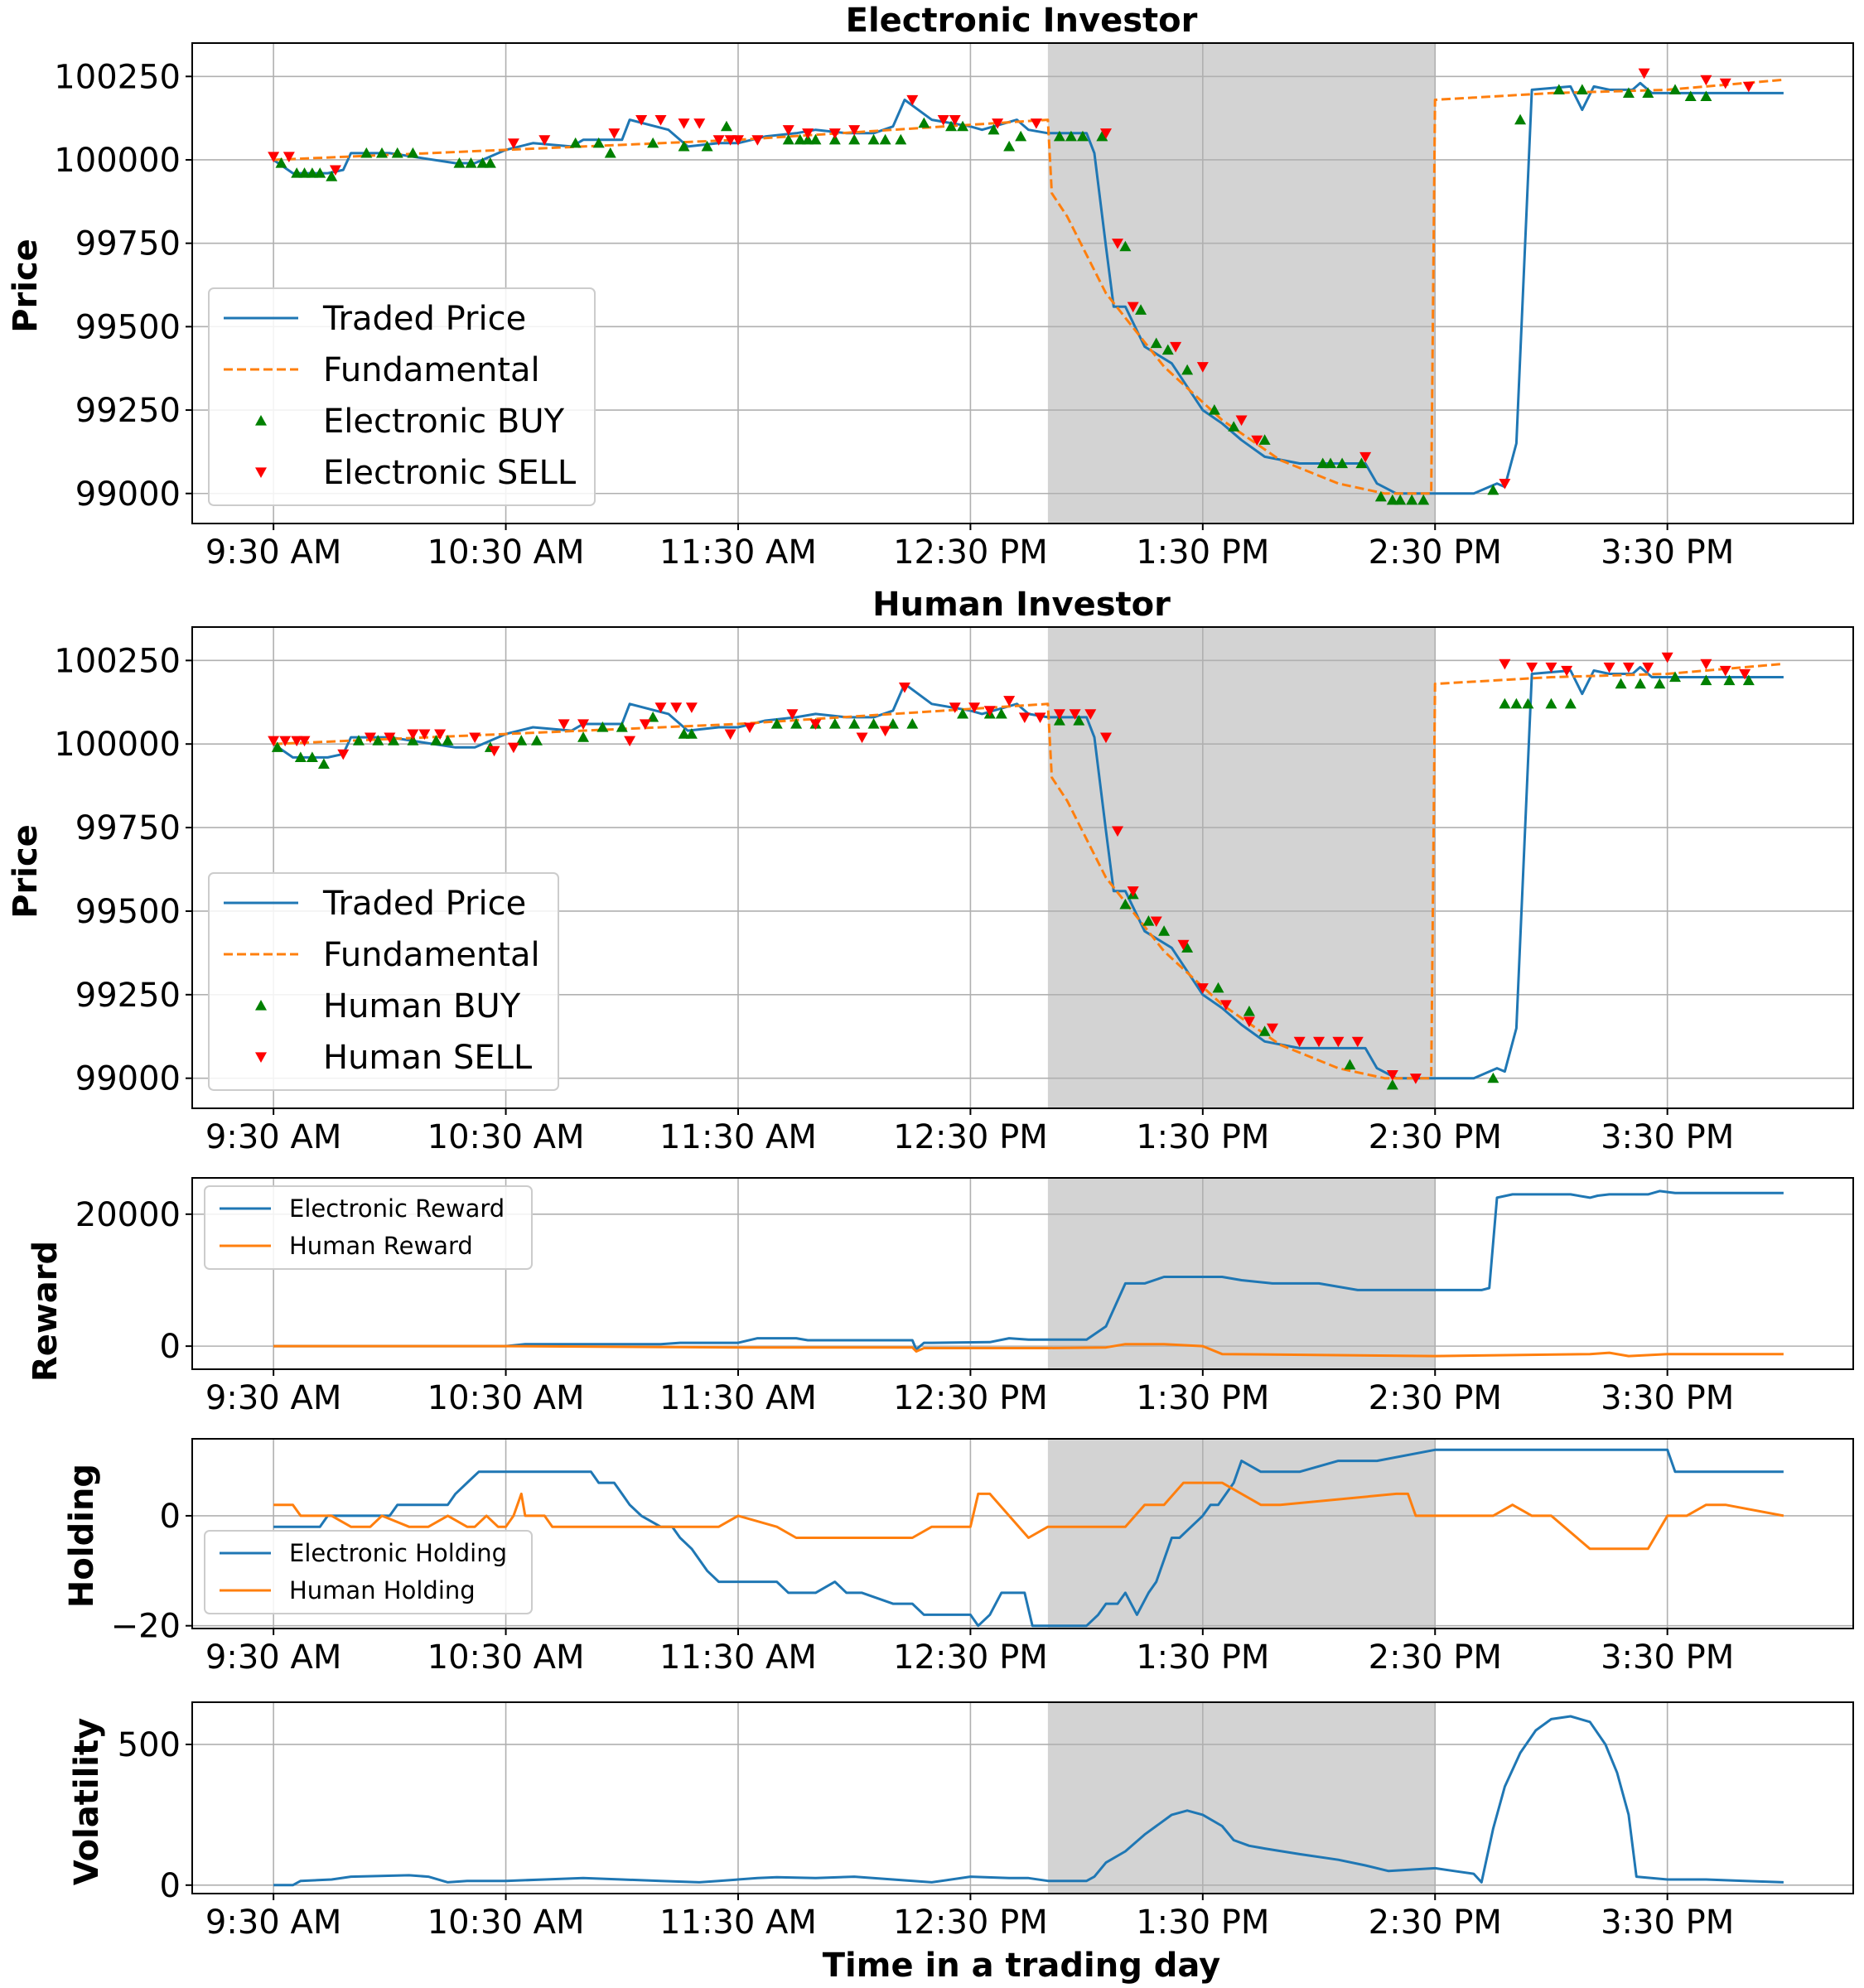 This screenshot has width=1864, height=1988. Describe the element at coordinates (1028, 1270) in the screenshot. I see `series-line-electronic-reward` at that location.